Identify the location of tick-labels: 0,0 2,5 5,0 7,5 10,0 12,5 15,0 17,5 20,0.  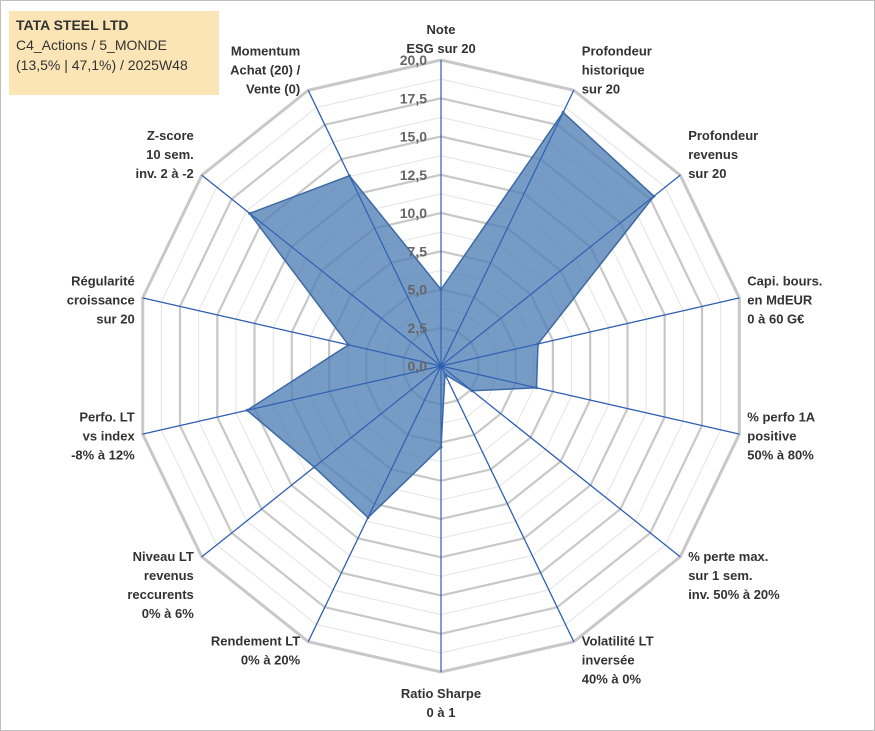
(413, 213).